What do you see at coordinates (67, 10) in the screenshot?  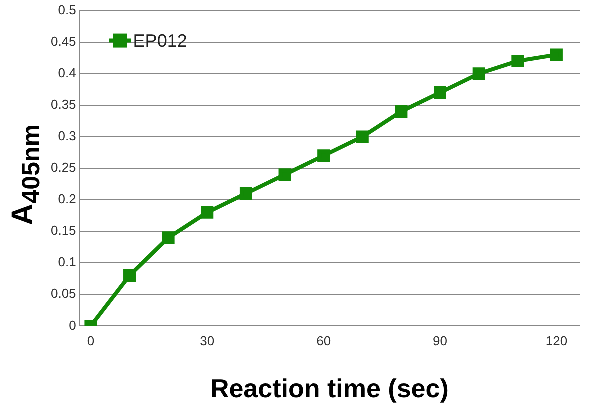 I see `y-tick-label: 0.5` at bounding box center [67, 10].